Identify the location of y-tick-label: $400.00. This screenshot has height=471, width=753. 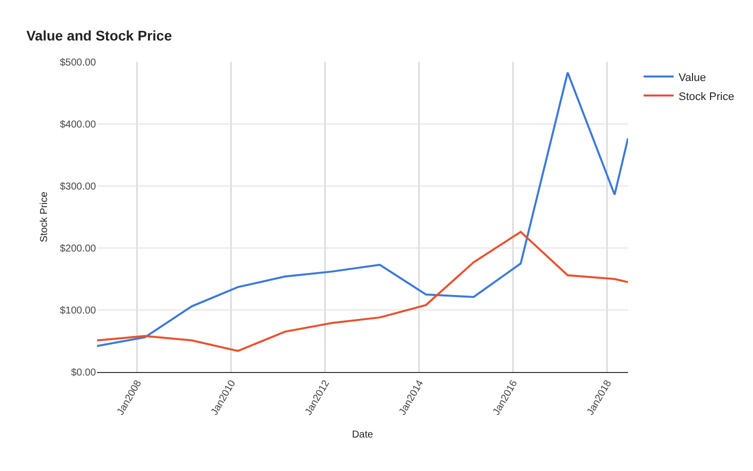
(78, 125).